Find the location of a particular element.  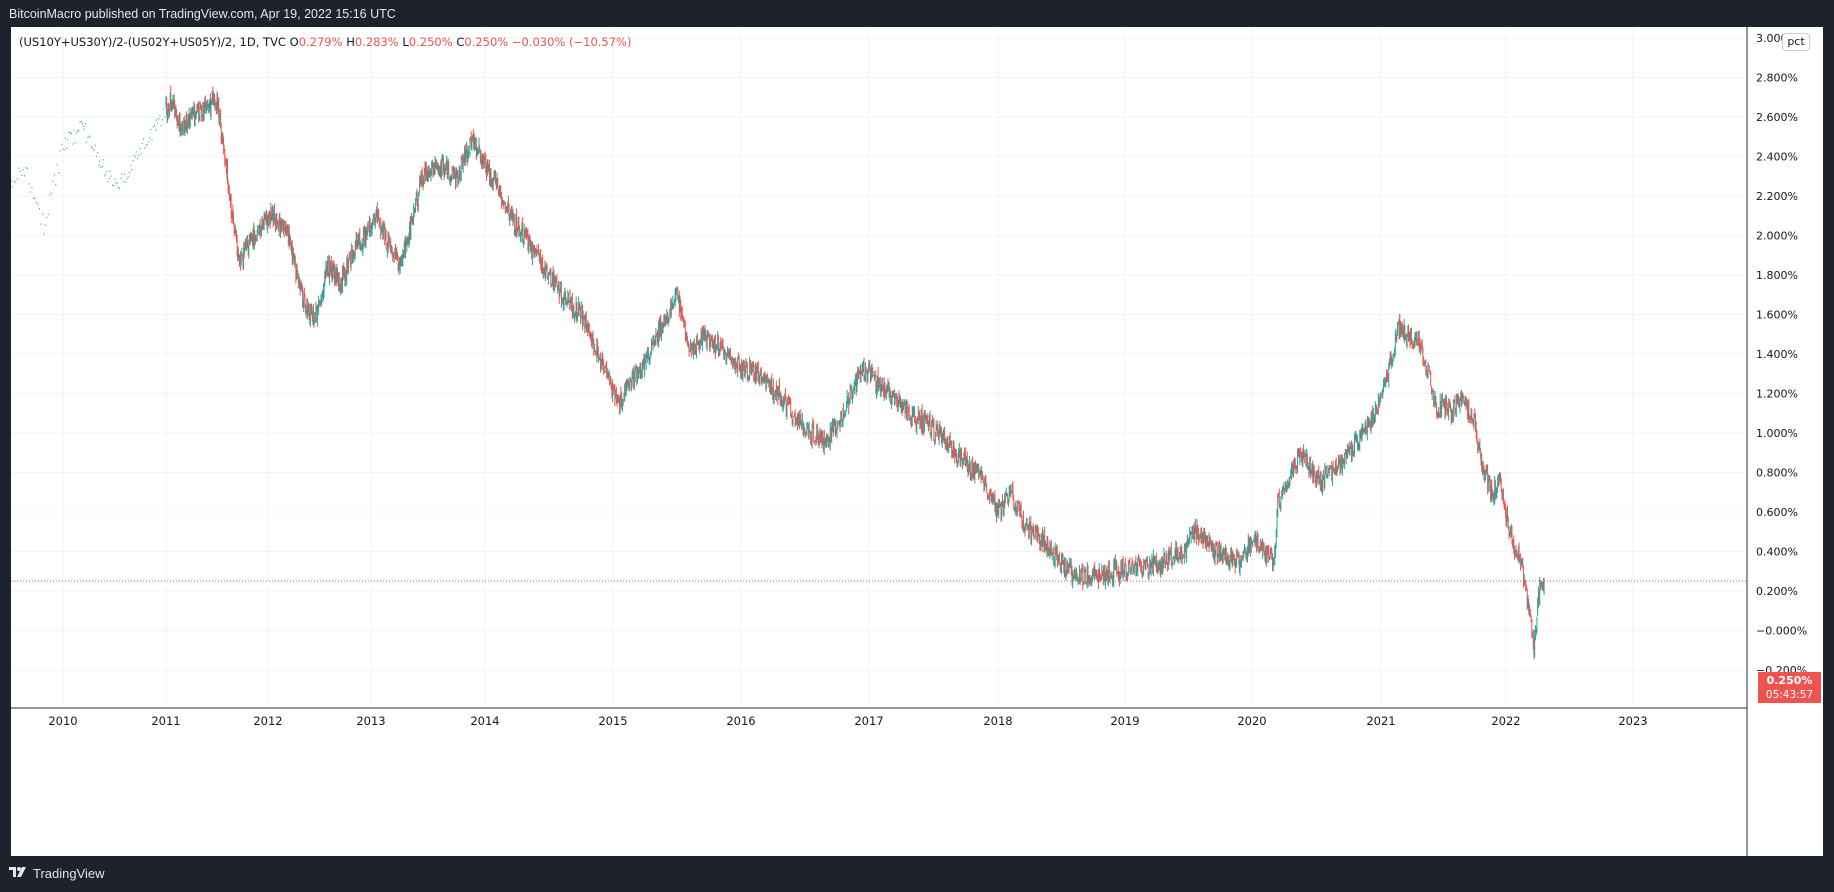

x-tick-label: 2015 is located at coordinates (612, 721).